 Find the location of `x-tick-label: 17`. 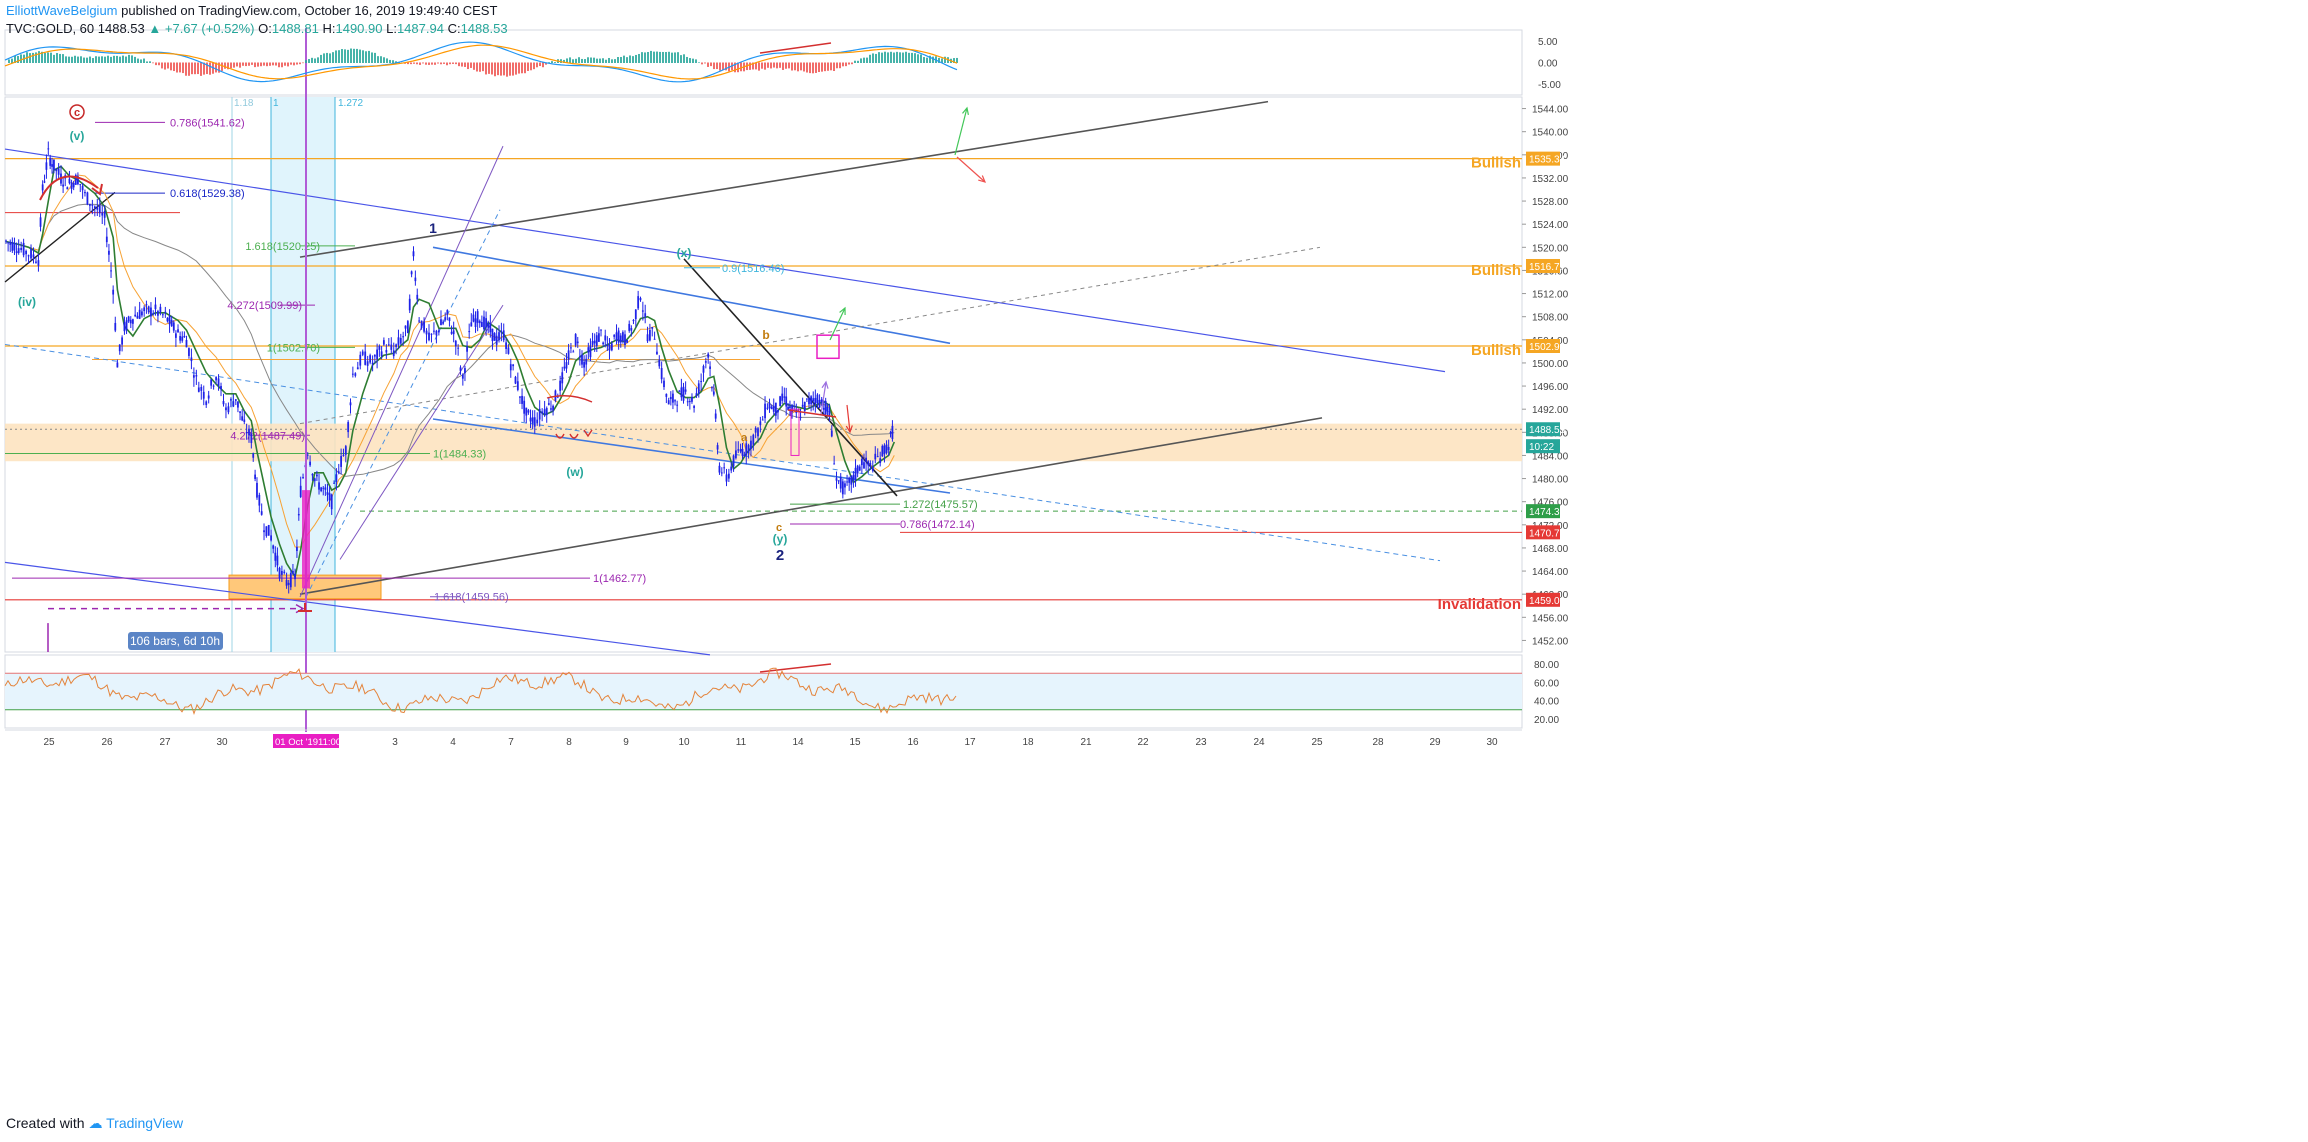

x-tick-label: 17 is located at coordinates (970, 742).